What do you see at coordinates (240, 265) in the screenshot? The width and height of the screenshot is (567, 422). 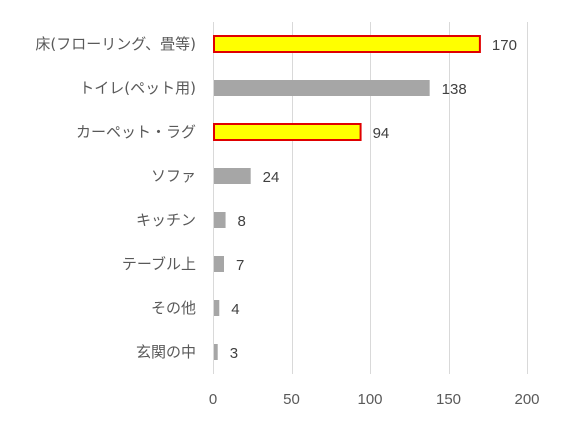 I see `data-label: 7` at bounding box center [240, 265].